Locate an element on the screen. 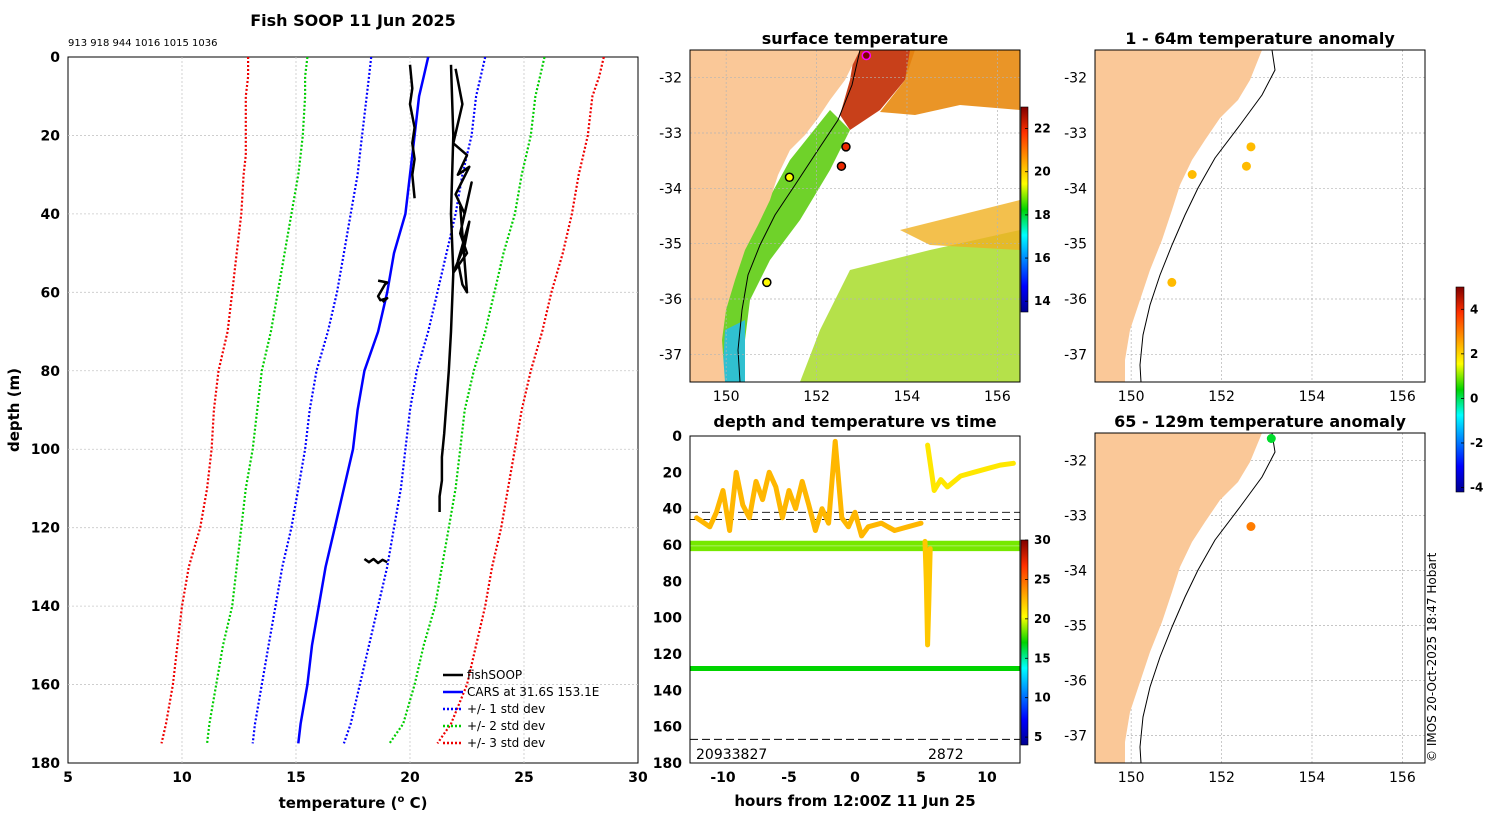 Image resolution: width=1500 pixels, height=820 pixels. sst-stations is located at coordinates (817, 169).